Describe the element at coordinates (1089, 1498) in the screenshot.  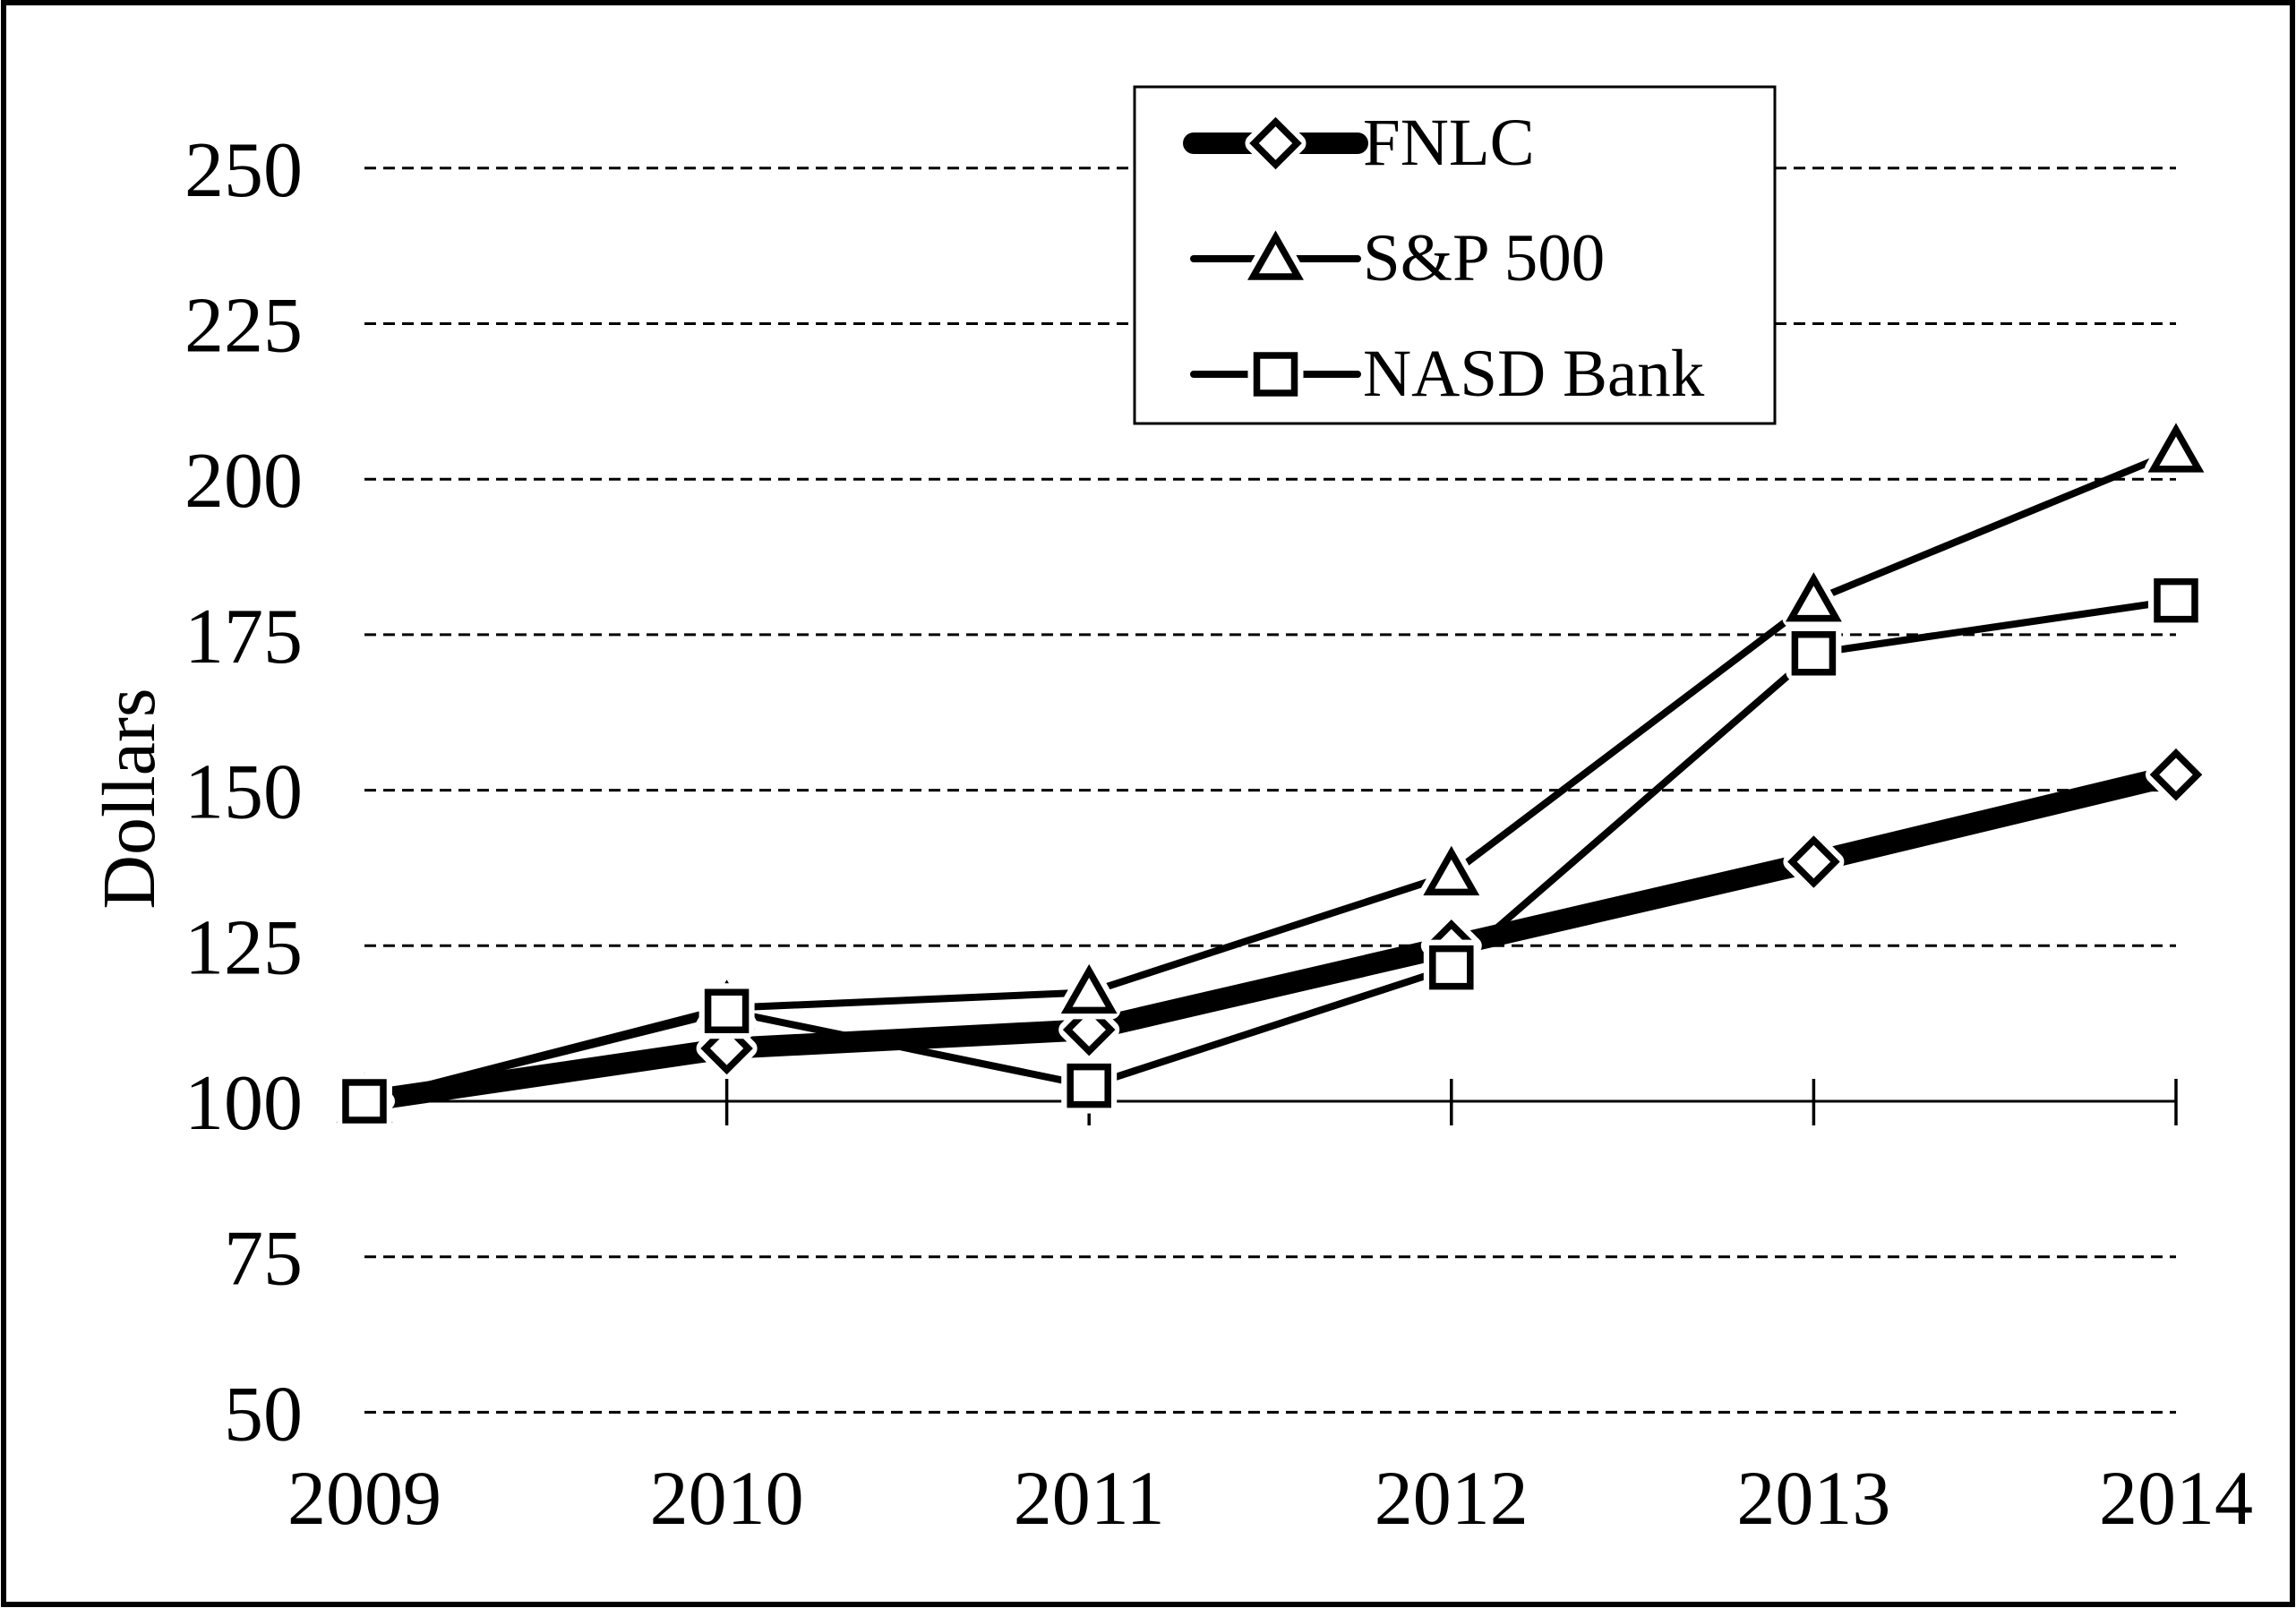
I see `x-tick-label-2011: 2011` at that location.